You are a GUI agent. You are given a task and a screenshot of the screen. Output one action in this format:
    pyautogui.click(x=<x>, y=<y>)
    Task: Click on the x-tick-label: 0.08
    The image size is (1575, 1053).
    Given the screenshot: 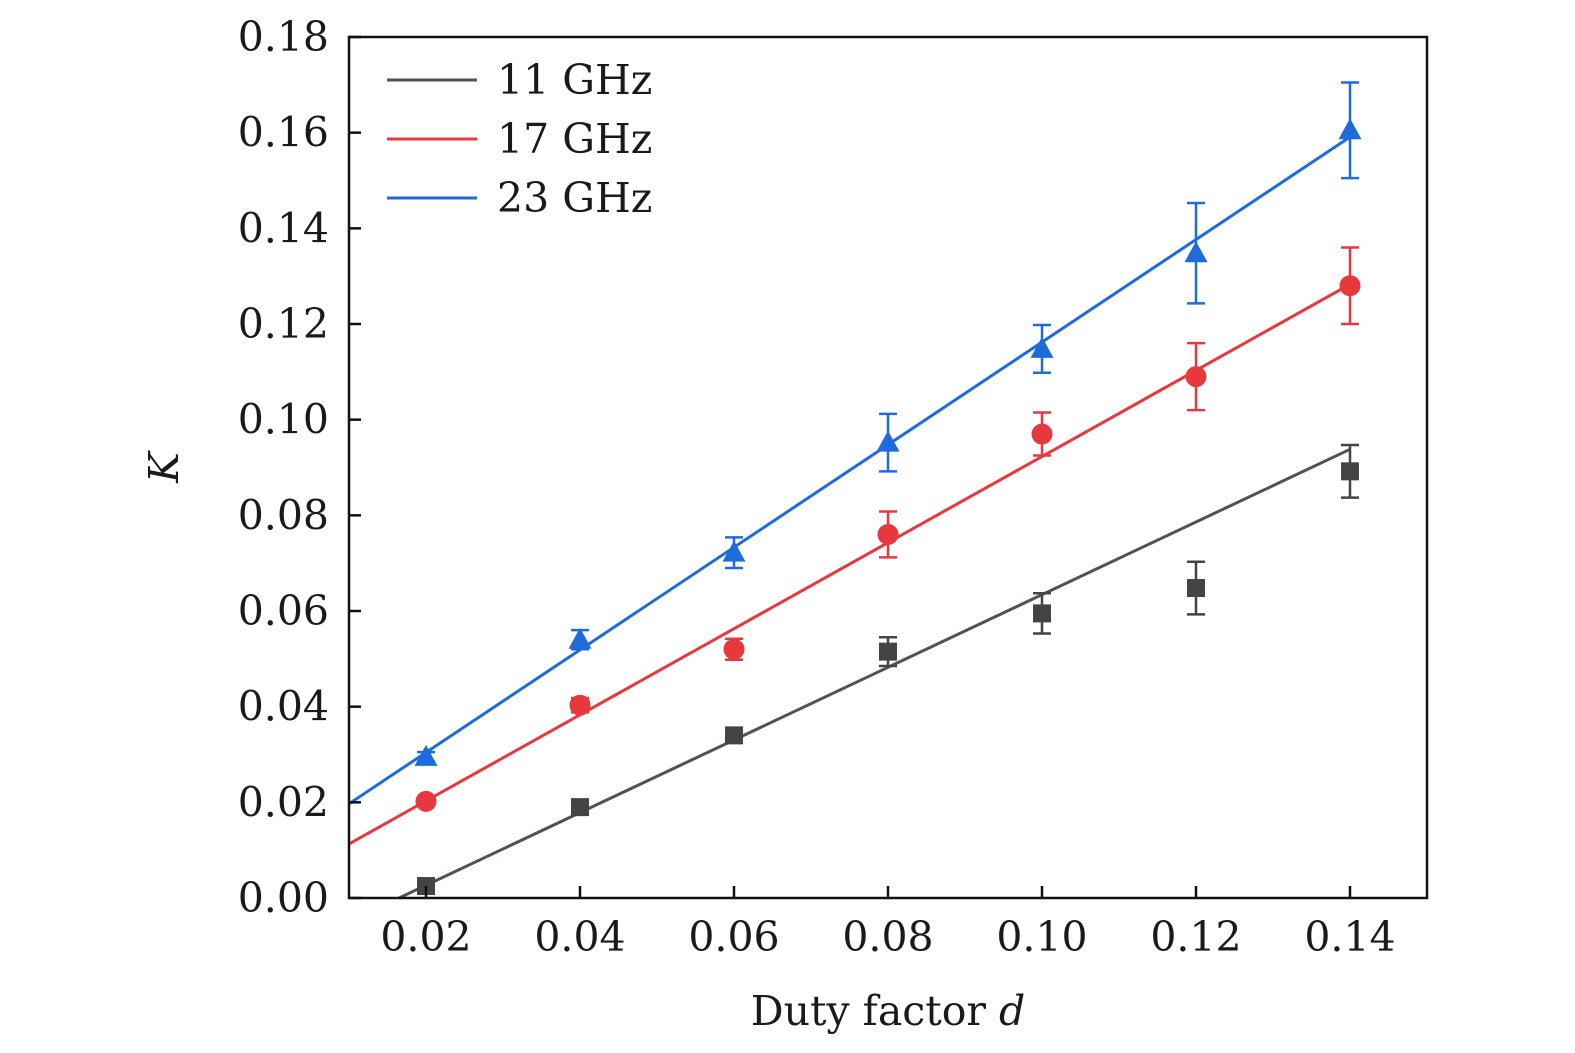 What is the action you would take?
    pyautogui.click(x=887, y=937)
    